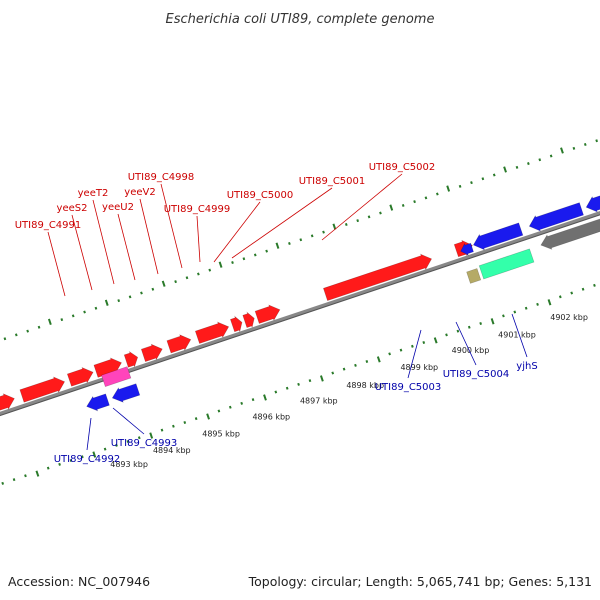 Image resolution: width=600 pixels, height=600 pixels. What do you see at coordinates (48, 225) in the screenshot?
I see `gene-label: UTI89_C4991` at bounding box center [48, 225].